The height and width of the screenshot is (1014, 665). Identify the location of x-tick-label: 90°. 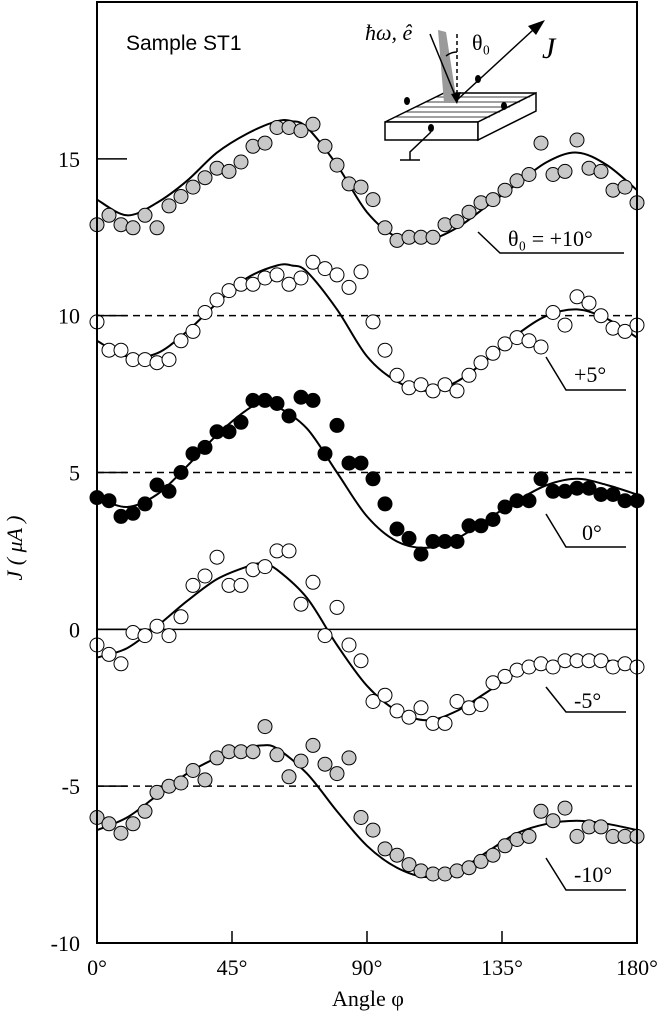
(367, 967).